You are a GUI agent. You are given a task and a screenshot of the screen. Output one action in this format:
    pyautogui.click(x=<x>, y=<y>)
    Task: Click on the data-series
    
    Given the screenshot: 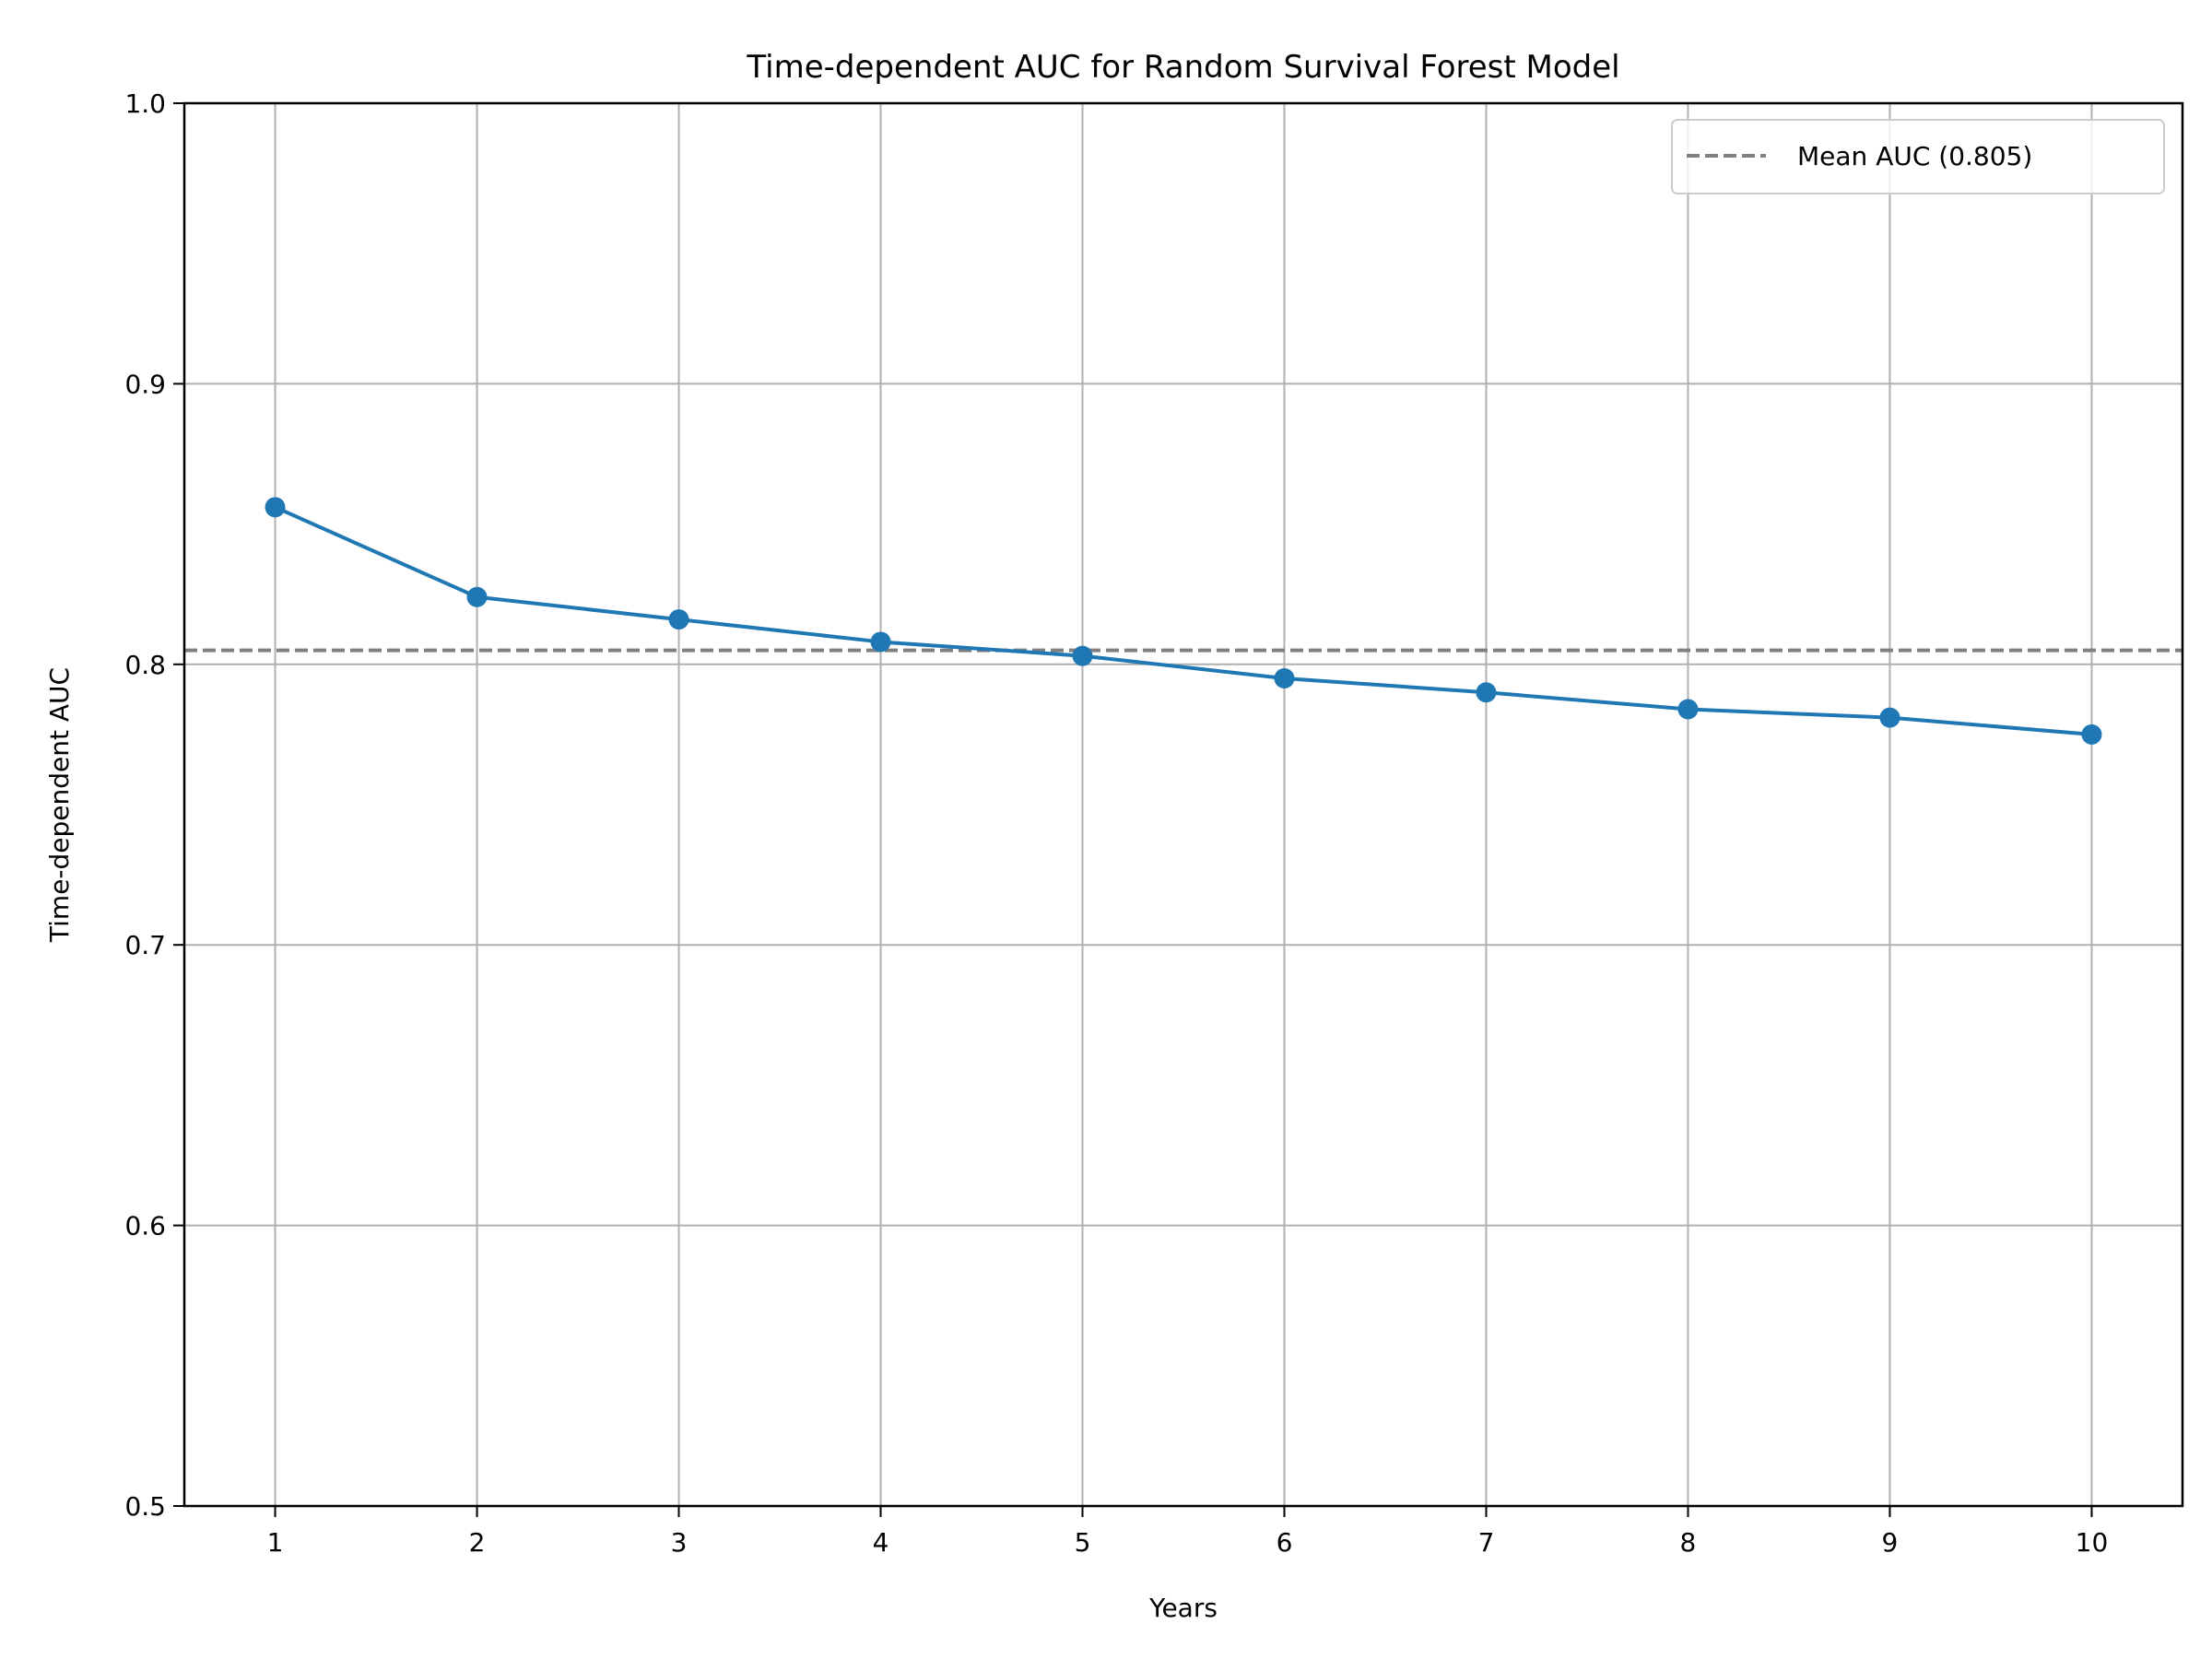 What is the action you would take?
    pyautogui.click(x=1183, y=621)
    